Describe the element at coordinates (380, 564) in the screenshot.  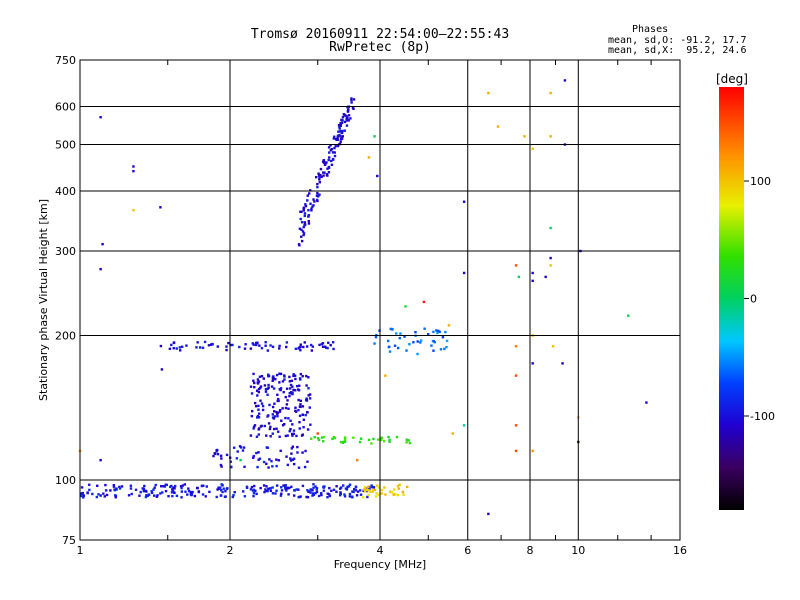
I see `x-axis-label: Frequency [MHz]` at that location.